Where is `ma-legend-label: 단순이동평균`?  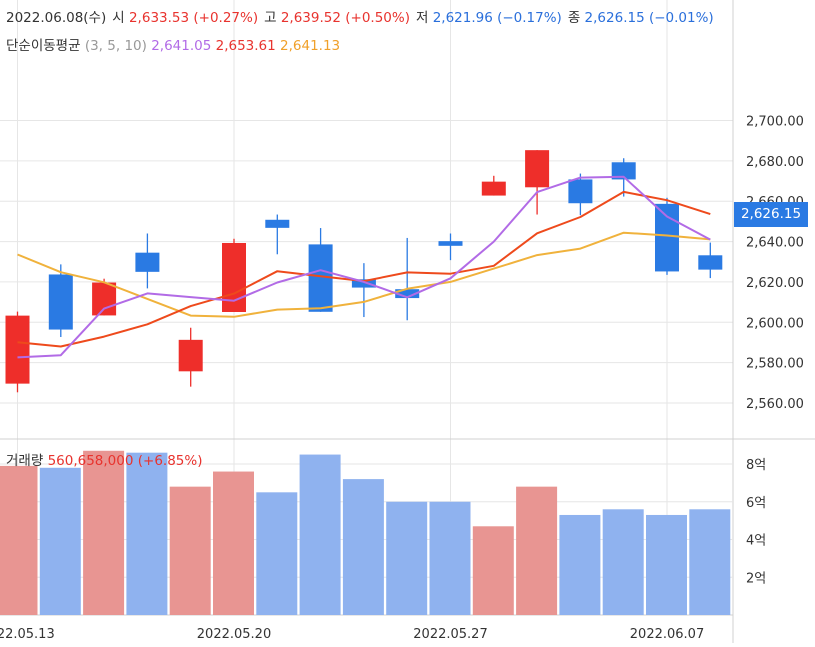 ma-legend-label: 단순이동평균 is located at coordinates (43, 46).